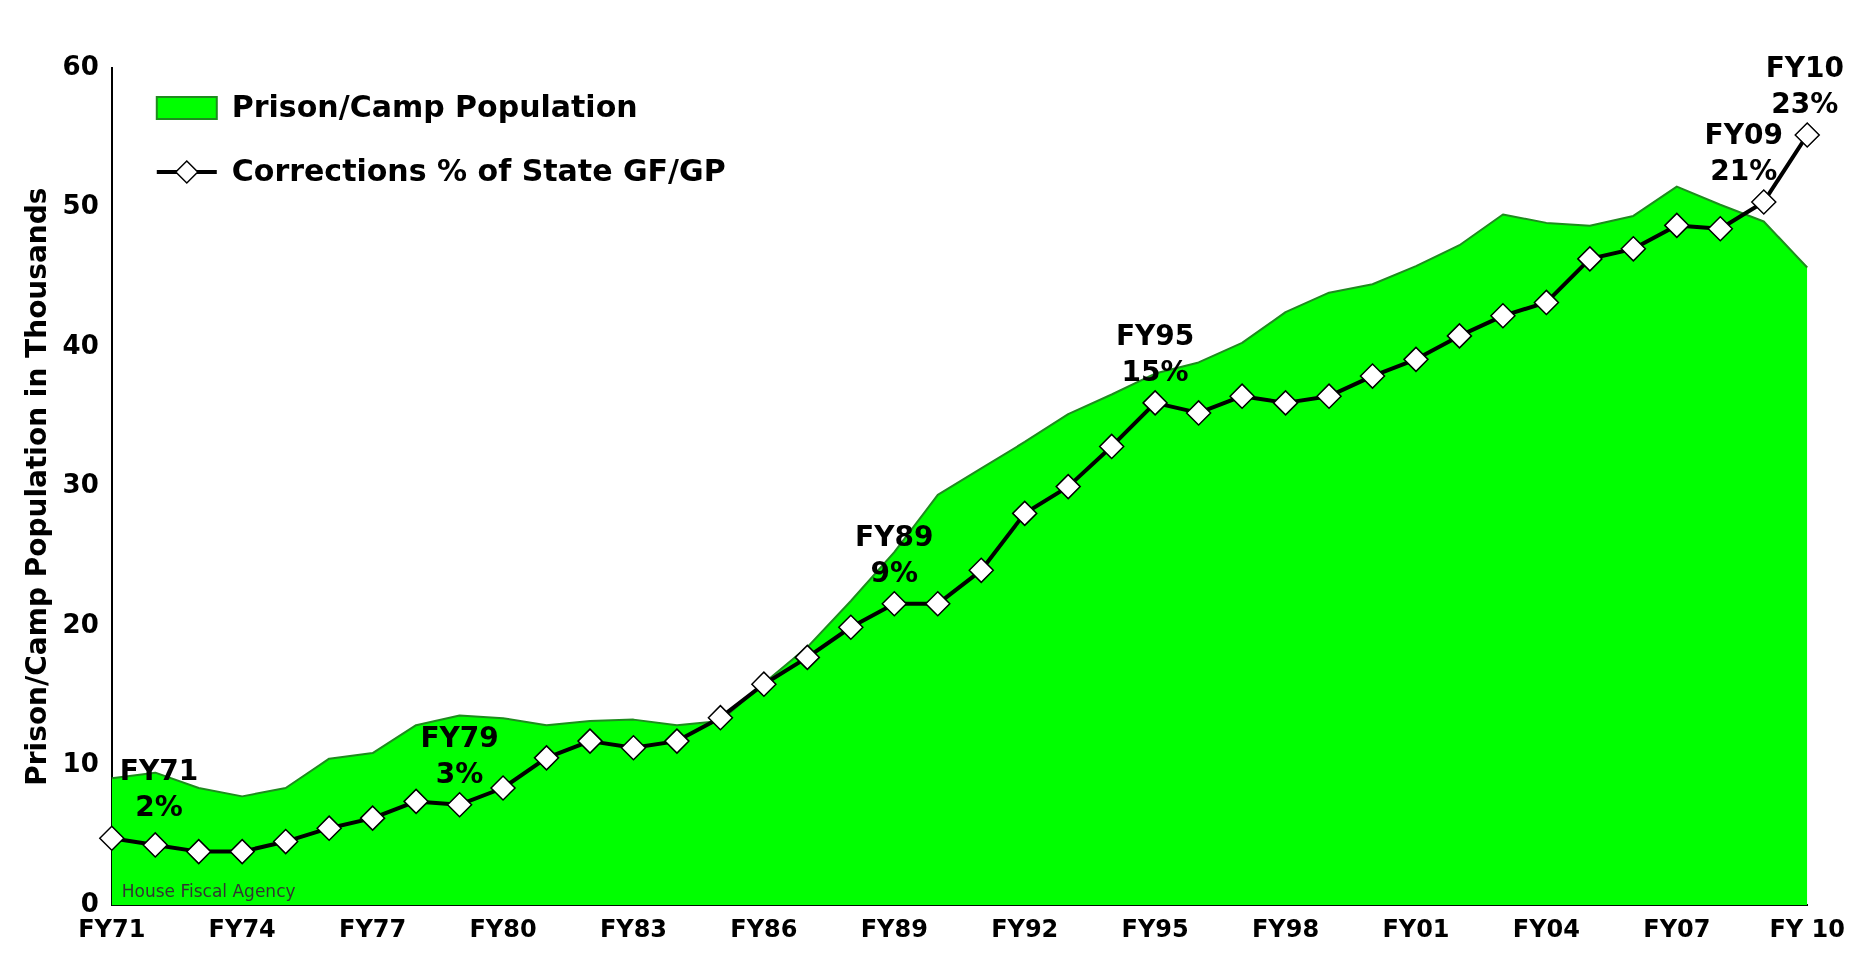 This screenshot has height=974, width=1866. Describe the element at coordinates (459, 755) in the screenshot. I see `data-label: FY79 3%` at that location.